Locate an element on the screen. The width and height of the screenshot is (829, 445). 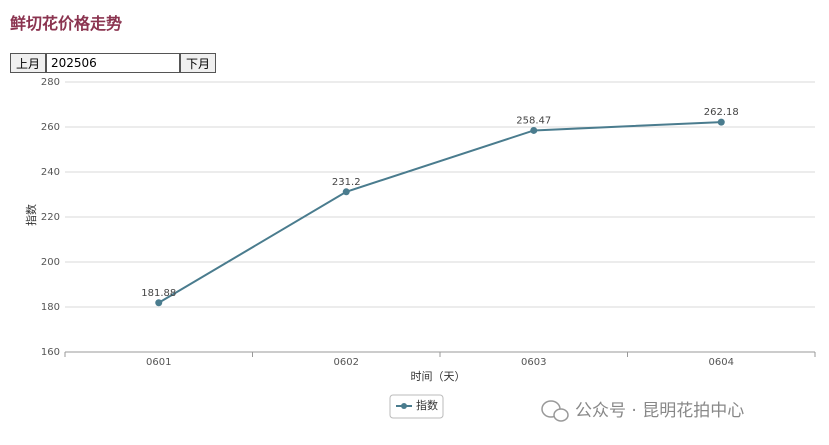
data-label: 231.2 is located at coordinates (346, 182).